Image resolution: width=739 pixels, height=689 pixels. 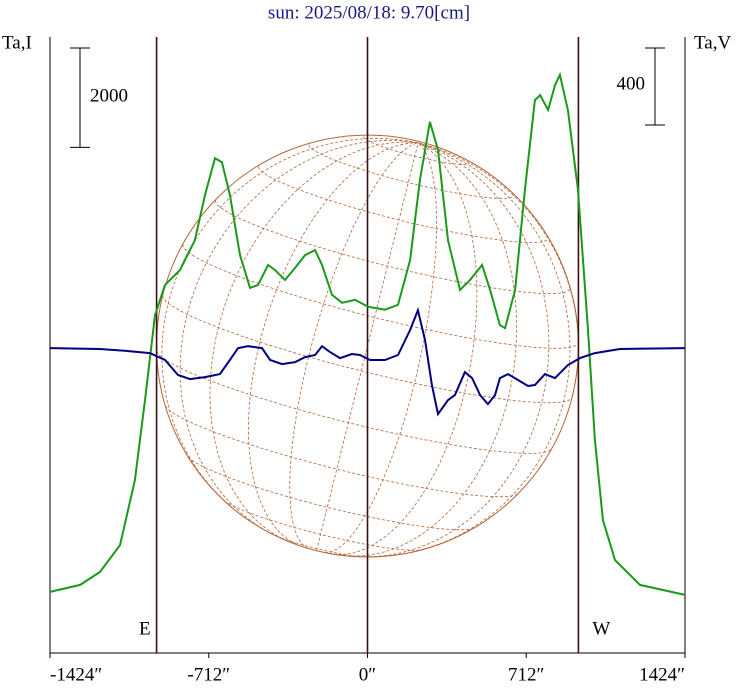 What do you see at coordinates (712, 42) in the screenshot?
I see `y2-axis-label: Ta,V` at bounding box center [712, 42].